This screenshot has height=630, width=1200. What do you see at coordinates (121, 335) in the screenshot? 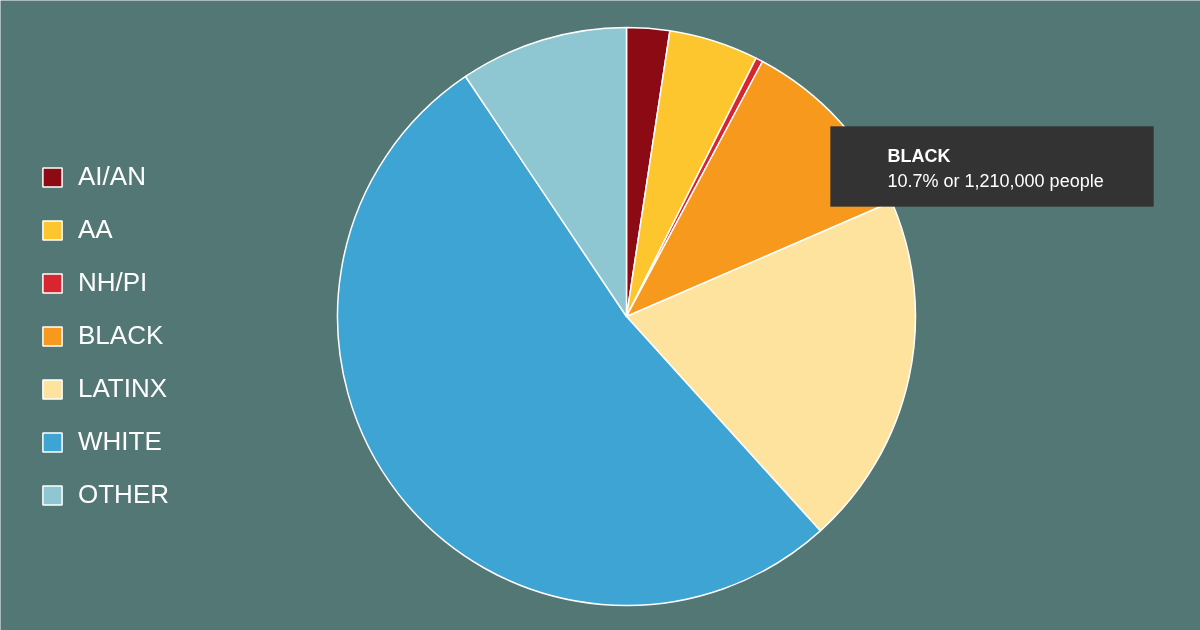
I see `legend-label: BLACK` at bounding box center [121, 335].